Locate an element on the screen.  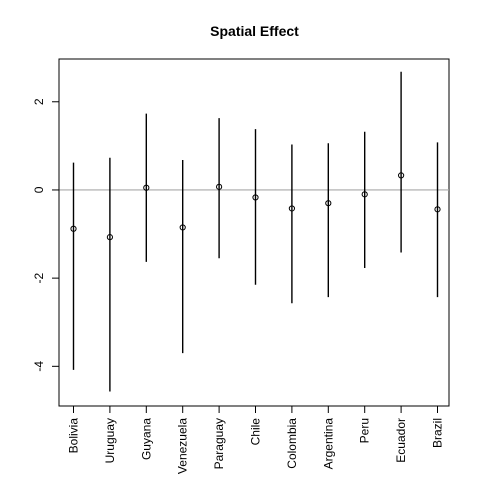
x-tick-label: Venezuela is located at coordinates (183, 446).